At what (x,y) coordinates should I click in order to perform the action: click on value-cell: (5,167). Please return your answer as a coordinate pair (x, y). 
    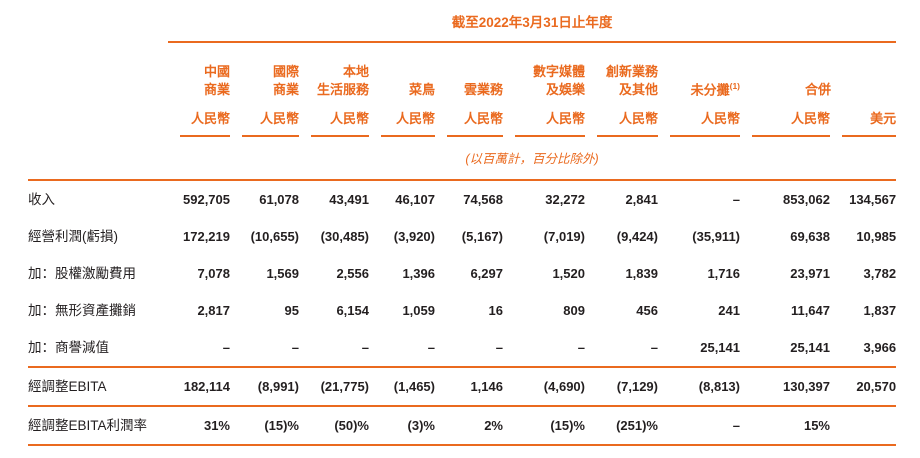
    Looking at the image, I should click on (482, 236).